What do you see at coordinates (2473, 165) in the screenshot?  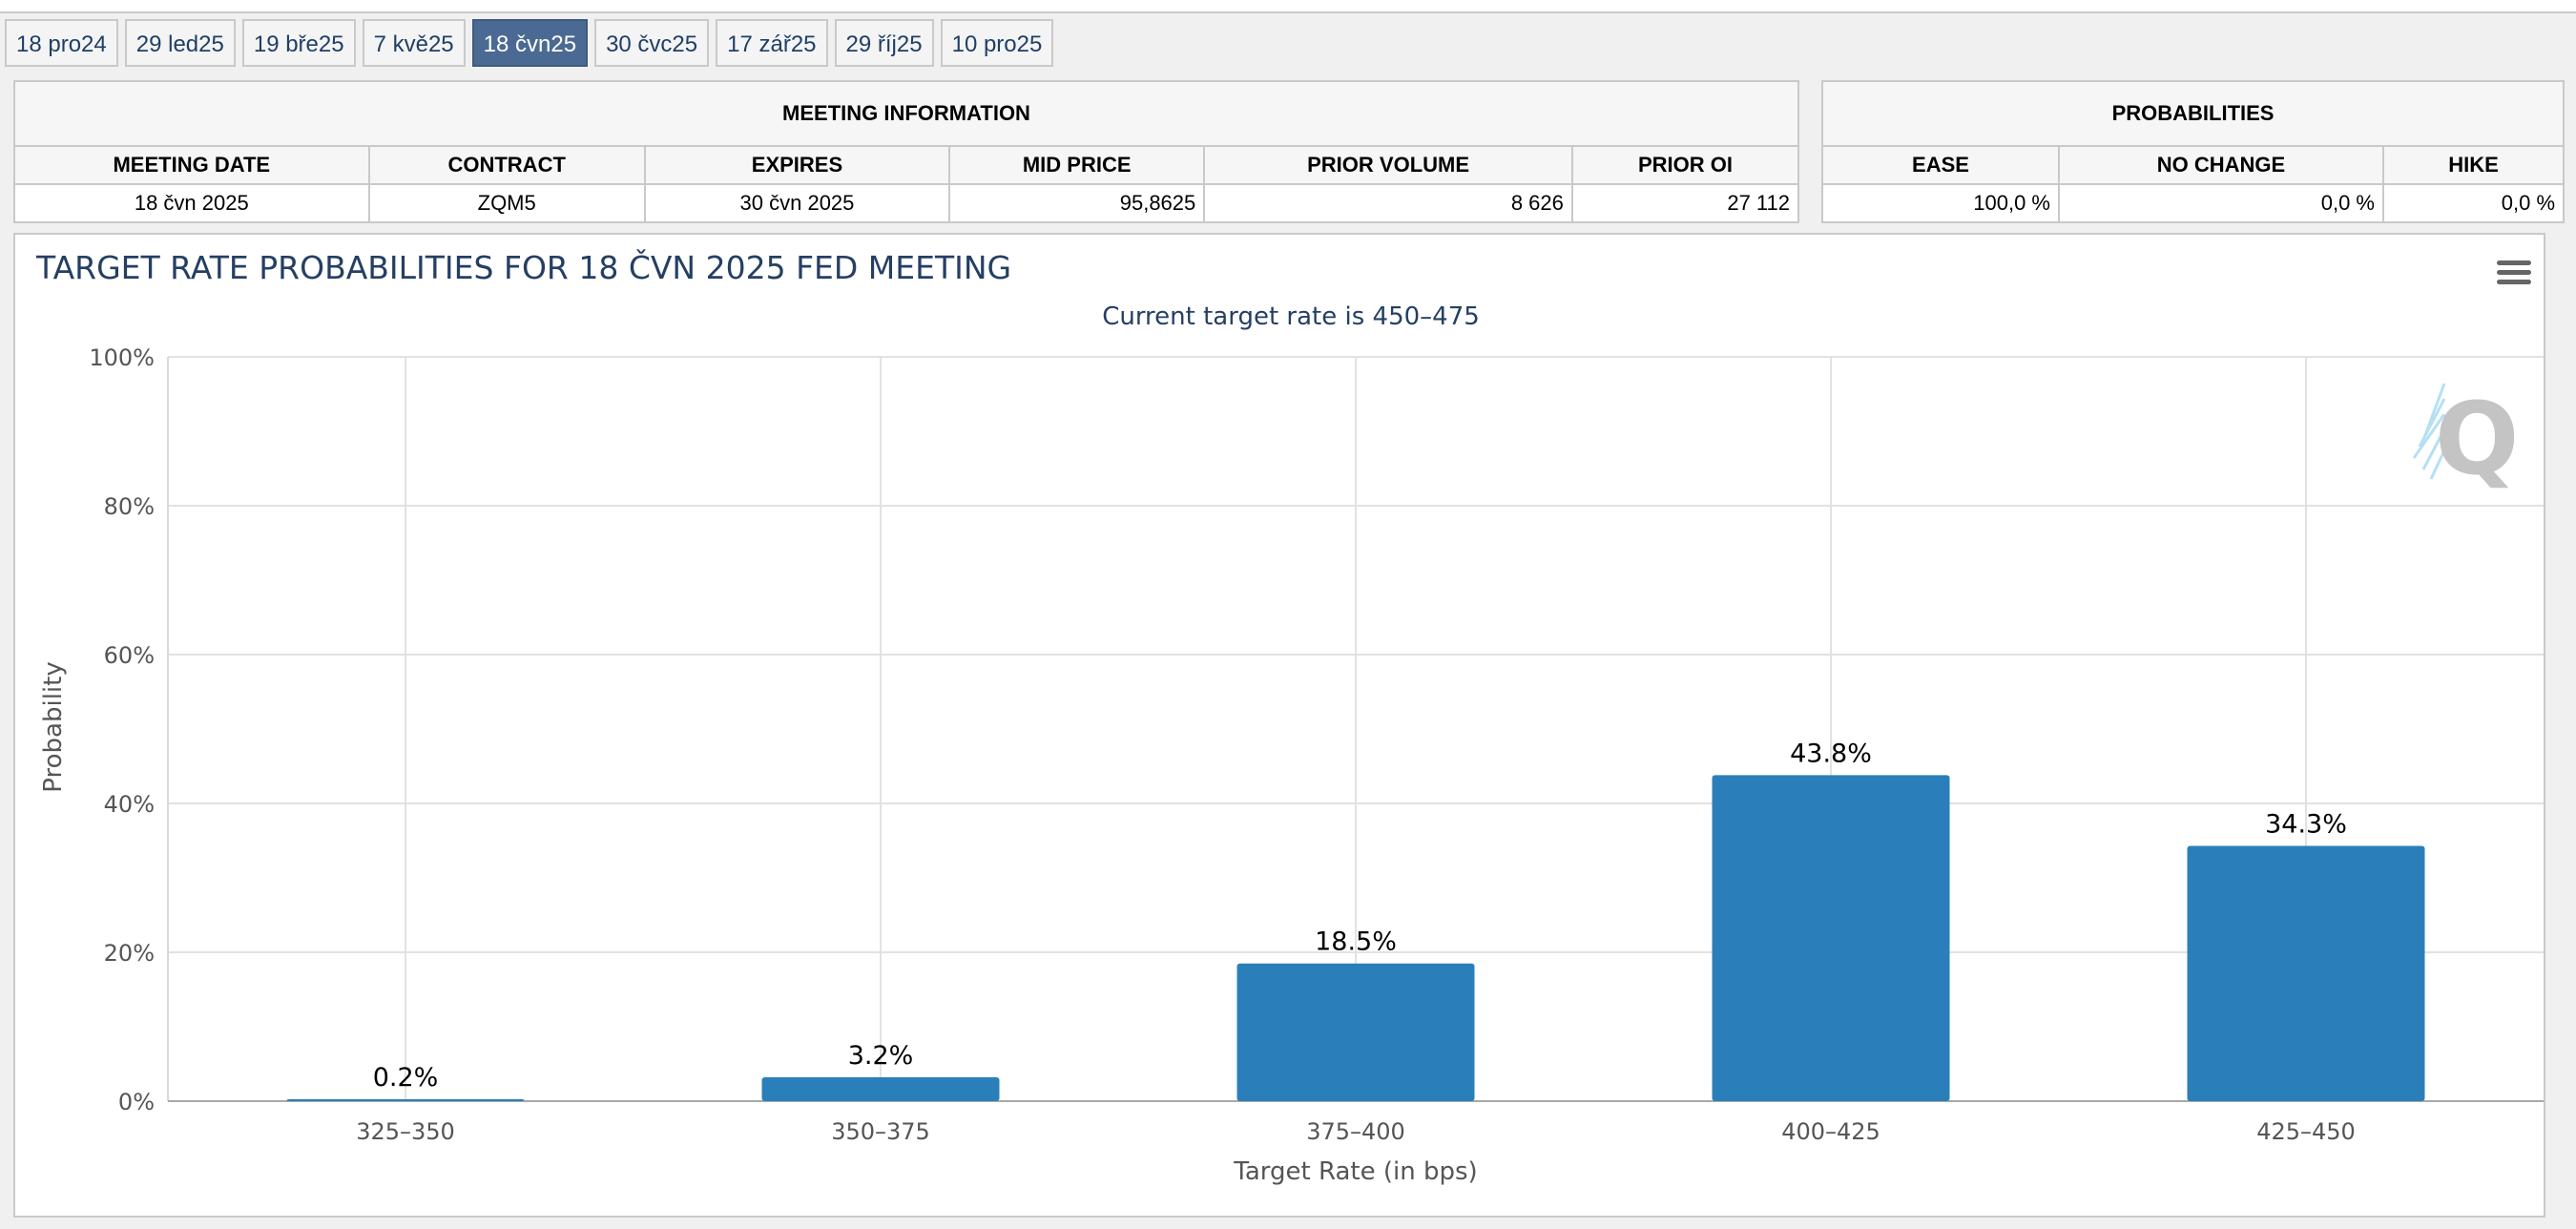 I see `header-hike: HIKE` at bounding box center [2473, 165].